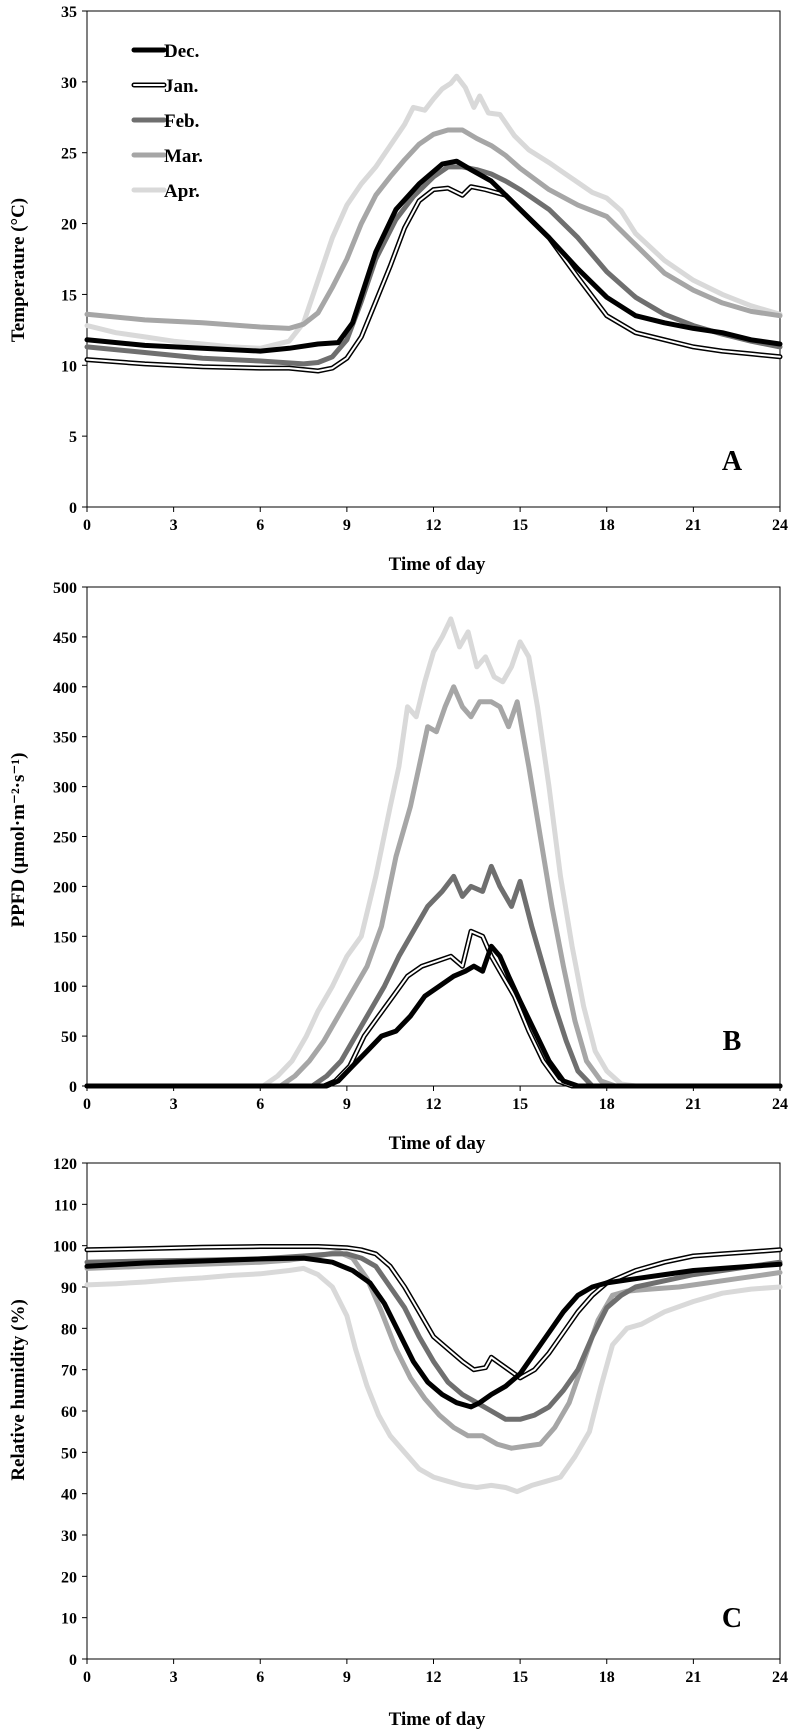  What do you see at coordinates (167, 156) in the screenshot?
I see `legend-item-mar: Mar.` at bounding box center [167, 156].